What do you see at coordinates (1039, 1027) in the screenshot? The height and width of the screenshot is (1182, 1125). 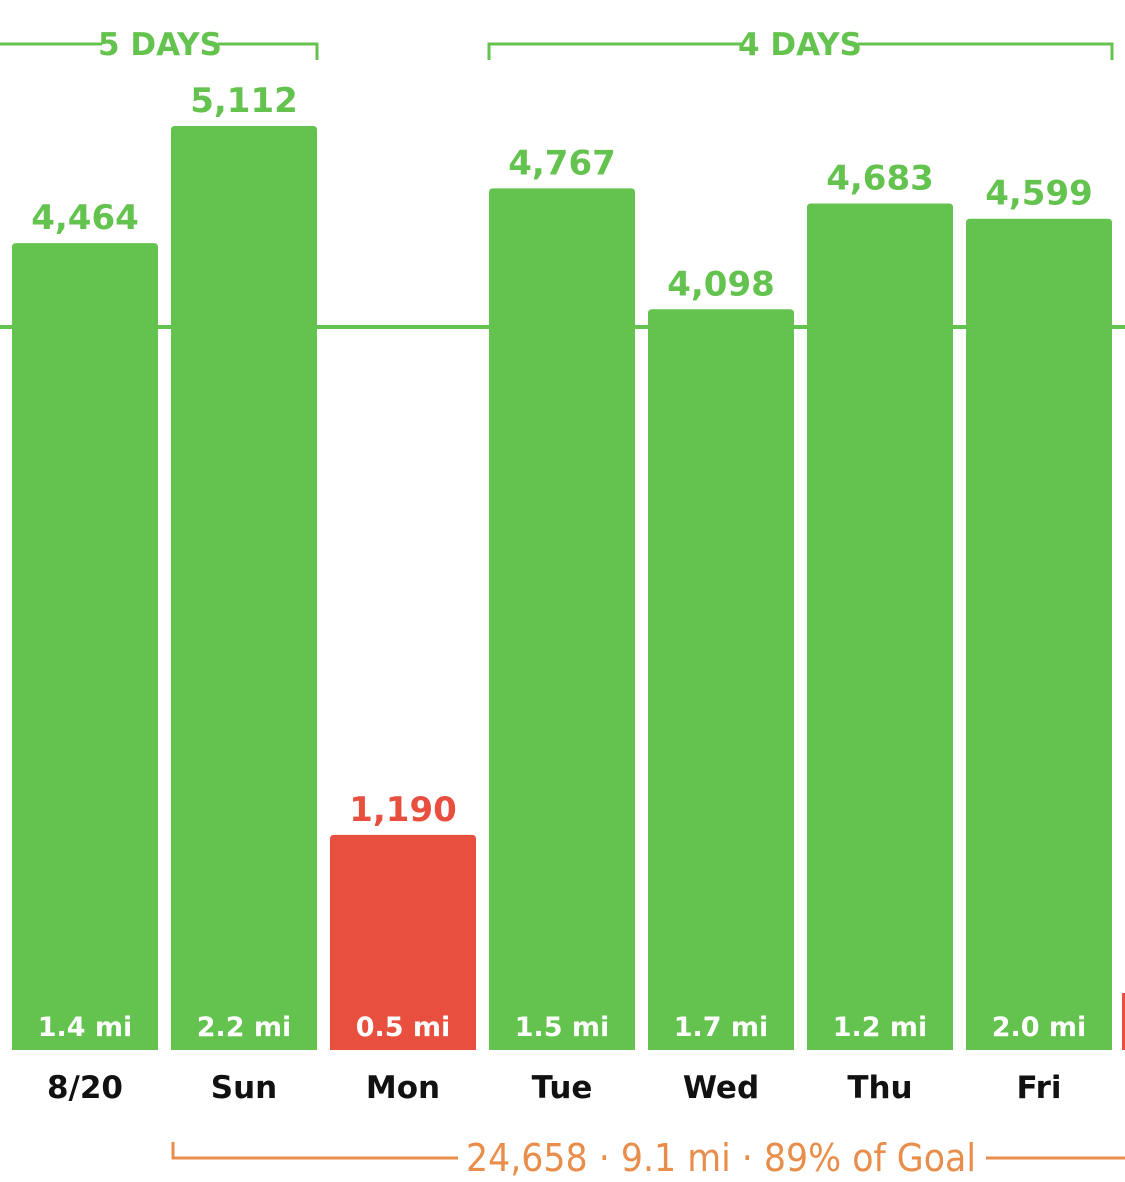 I see `bar-distance-label-6: 2.0 mi` at bounding box center [1039, 1027].